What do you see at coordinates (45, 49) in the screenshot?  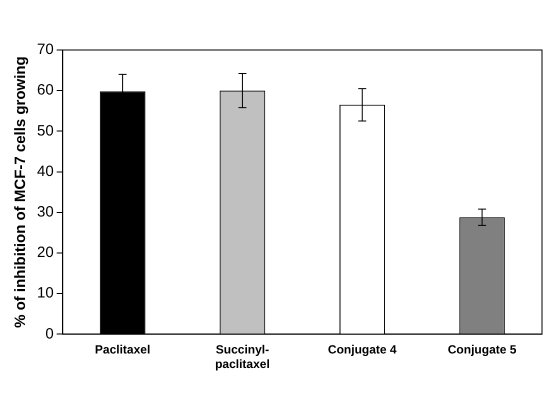 I see `y-tick-label: 70` at bounding box center [45, 49].